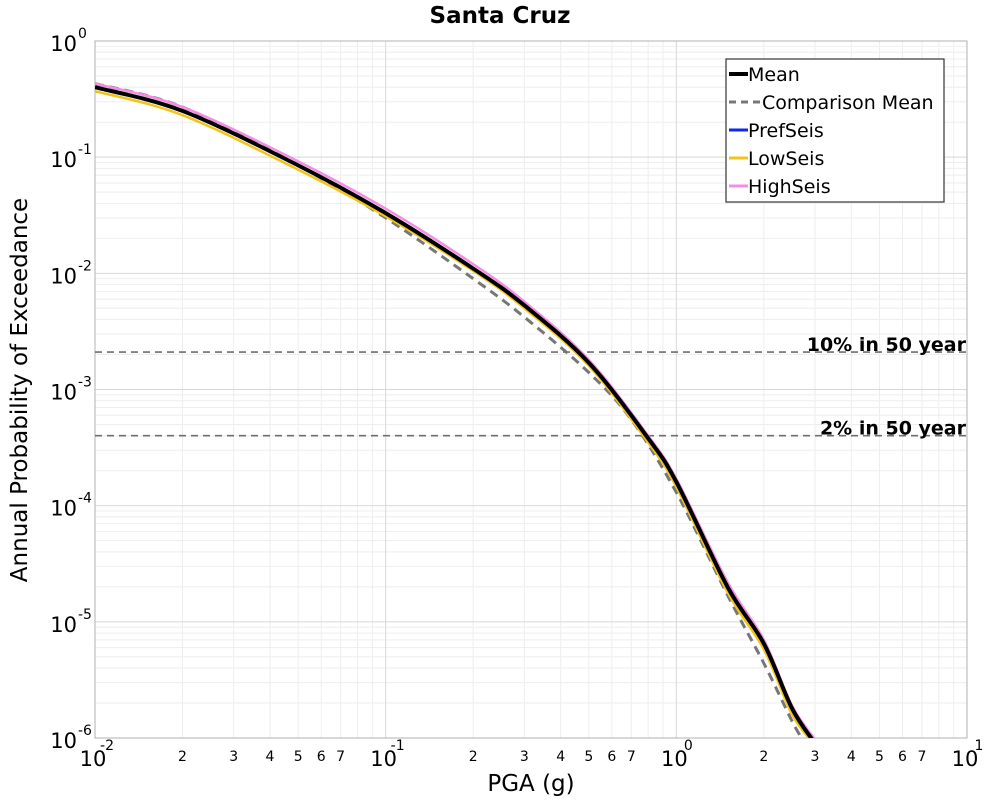 This screenshot has height=800, width=1000. What do you see at coordinates (688, 746) in the screenshot?
I see `x-tick-exponent: 0` at bounding box center [688, 746].